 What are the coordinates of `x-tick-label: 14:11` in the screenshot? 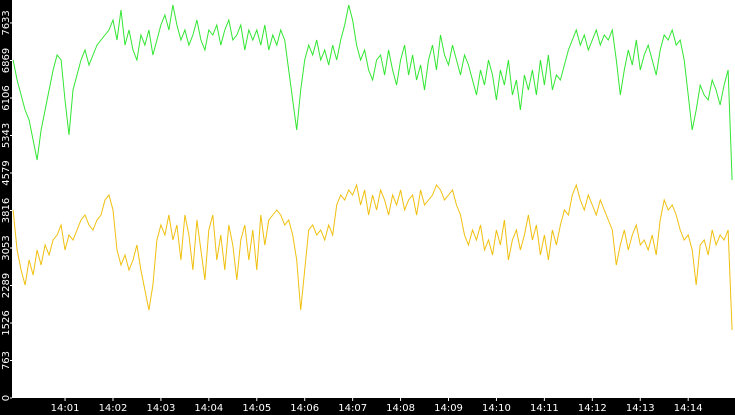 It's located at (544, 408).